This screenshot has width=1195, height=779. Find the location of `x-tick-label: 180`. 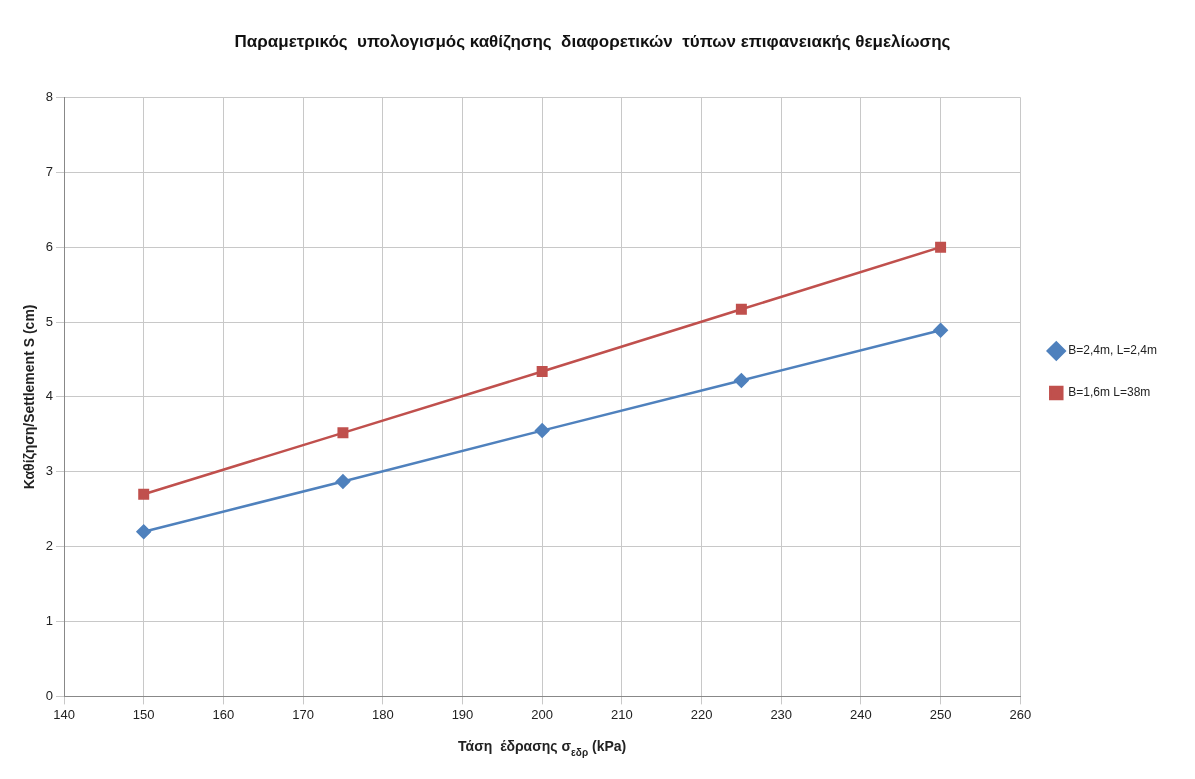

x-tick-label: 180 is located at coordinates (382, 714).